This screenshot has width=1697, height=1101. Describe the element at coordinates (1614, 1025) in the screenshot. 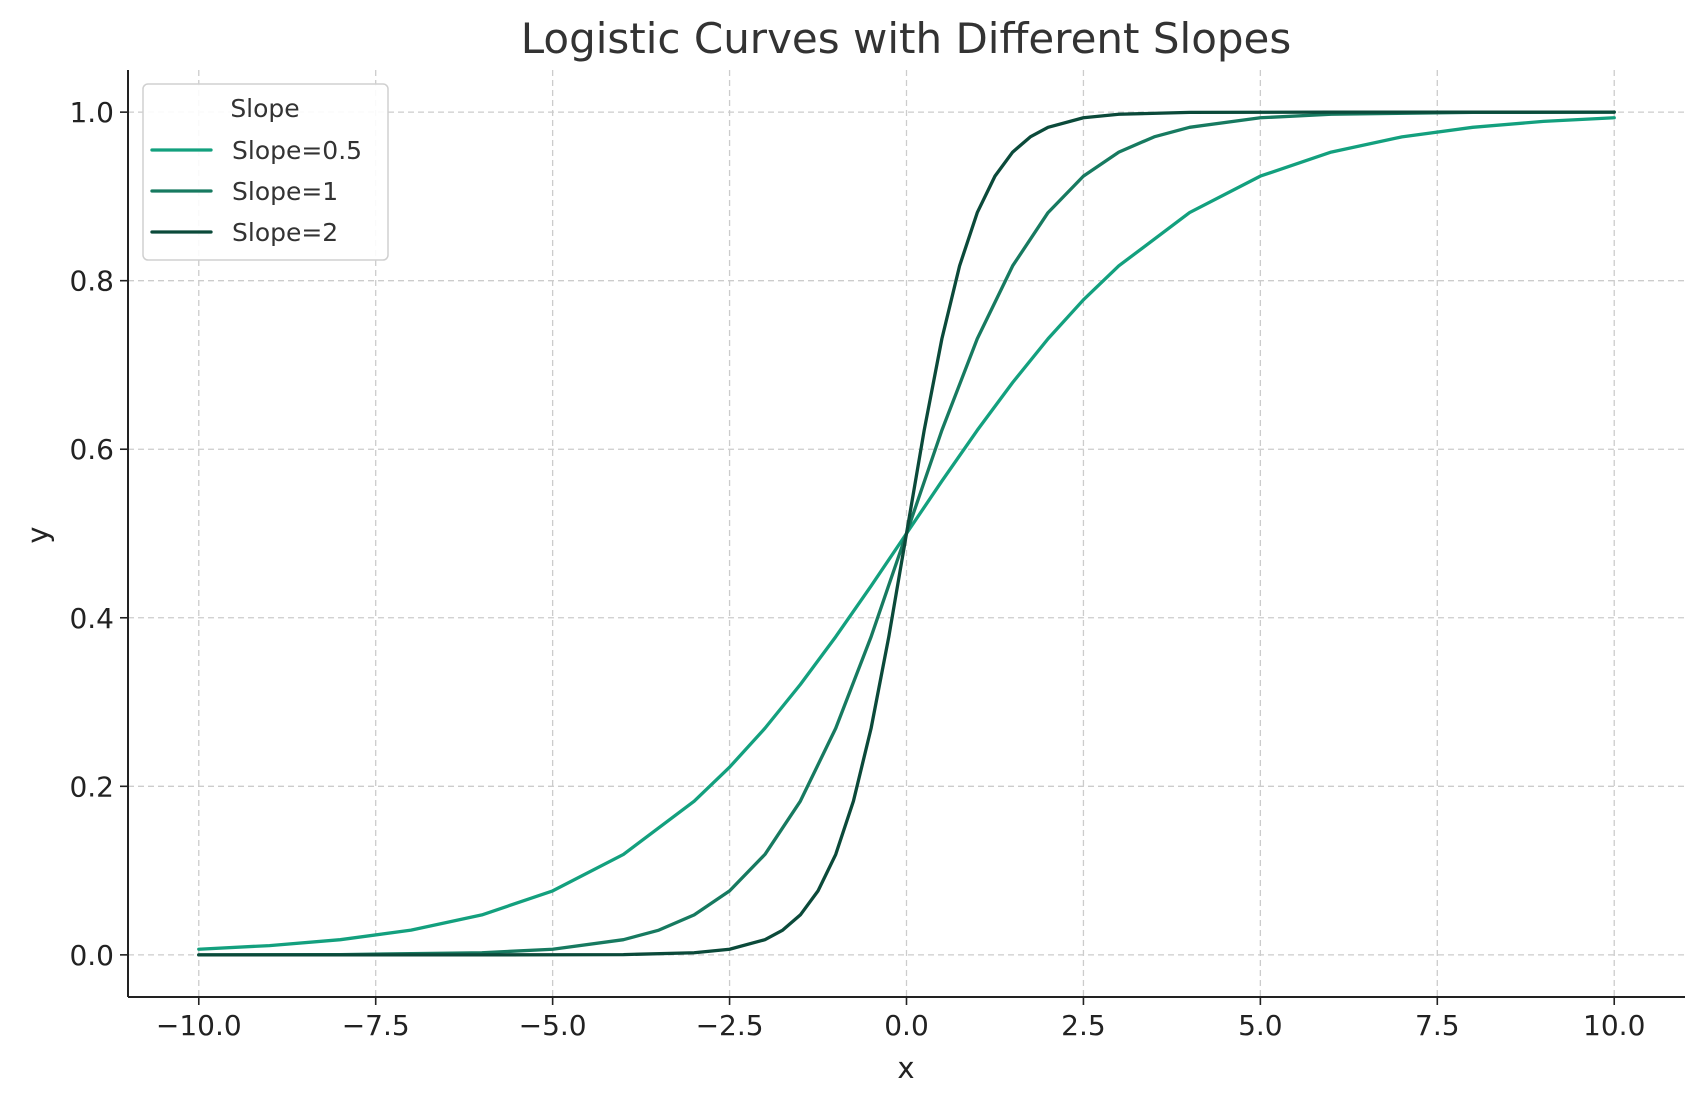

I see `x-tick-label-8: 10.0` at that location.